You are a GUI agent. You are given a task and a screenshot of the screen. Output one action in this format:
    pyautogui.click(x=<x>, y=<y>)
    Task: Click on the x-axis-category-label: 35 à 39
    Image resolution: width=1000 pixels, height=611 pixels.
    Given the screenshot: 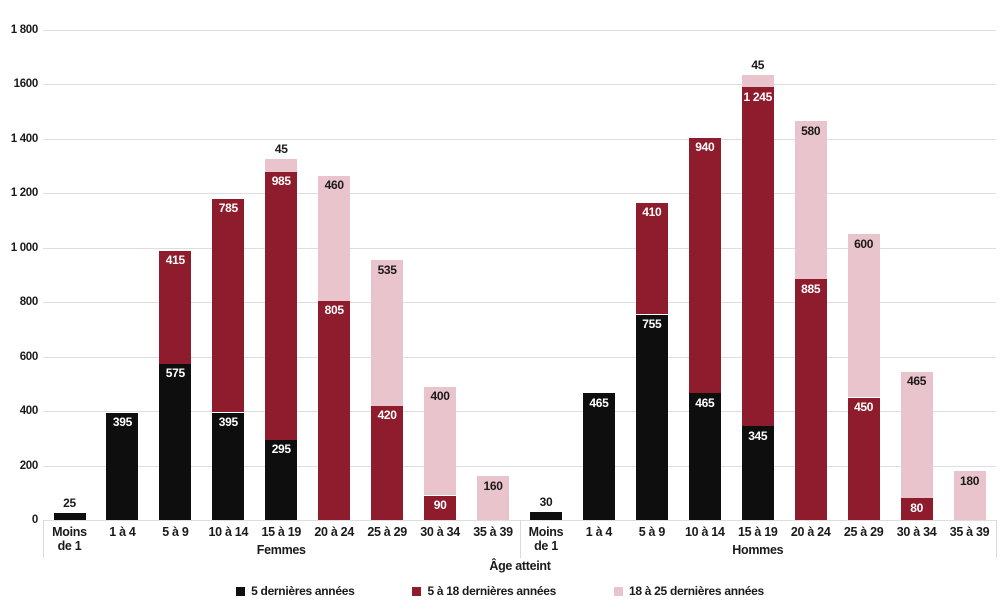 What is the action you would take?
    pyautogui.click(x=493, y=532)
    